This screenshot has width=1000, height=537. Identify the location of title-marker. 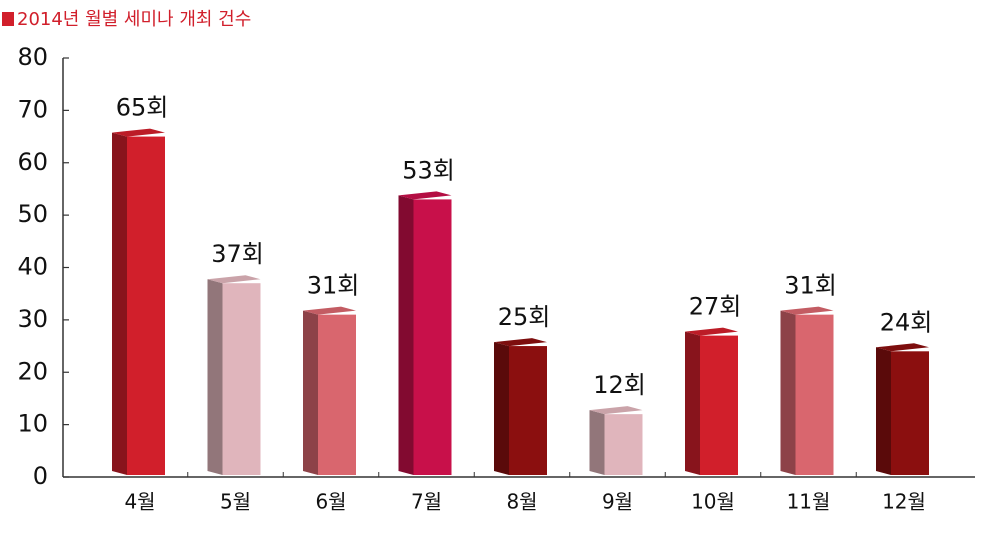
(8, 19).